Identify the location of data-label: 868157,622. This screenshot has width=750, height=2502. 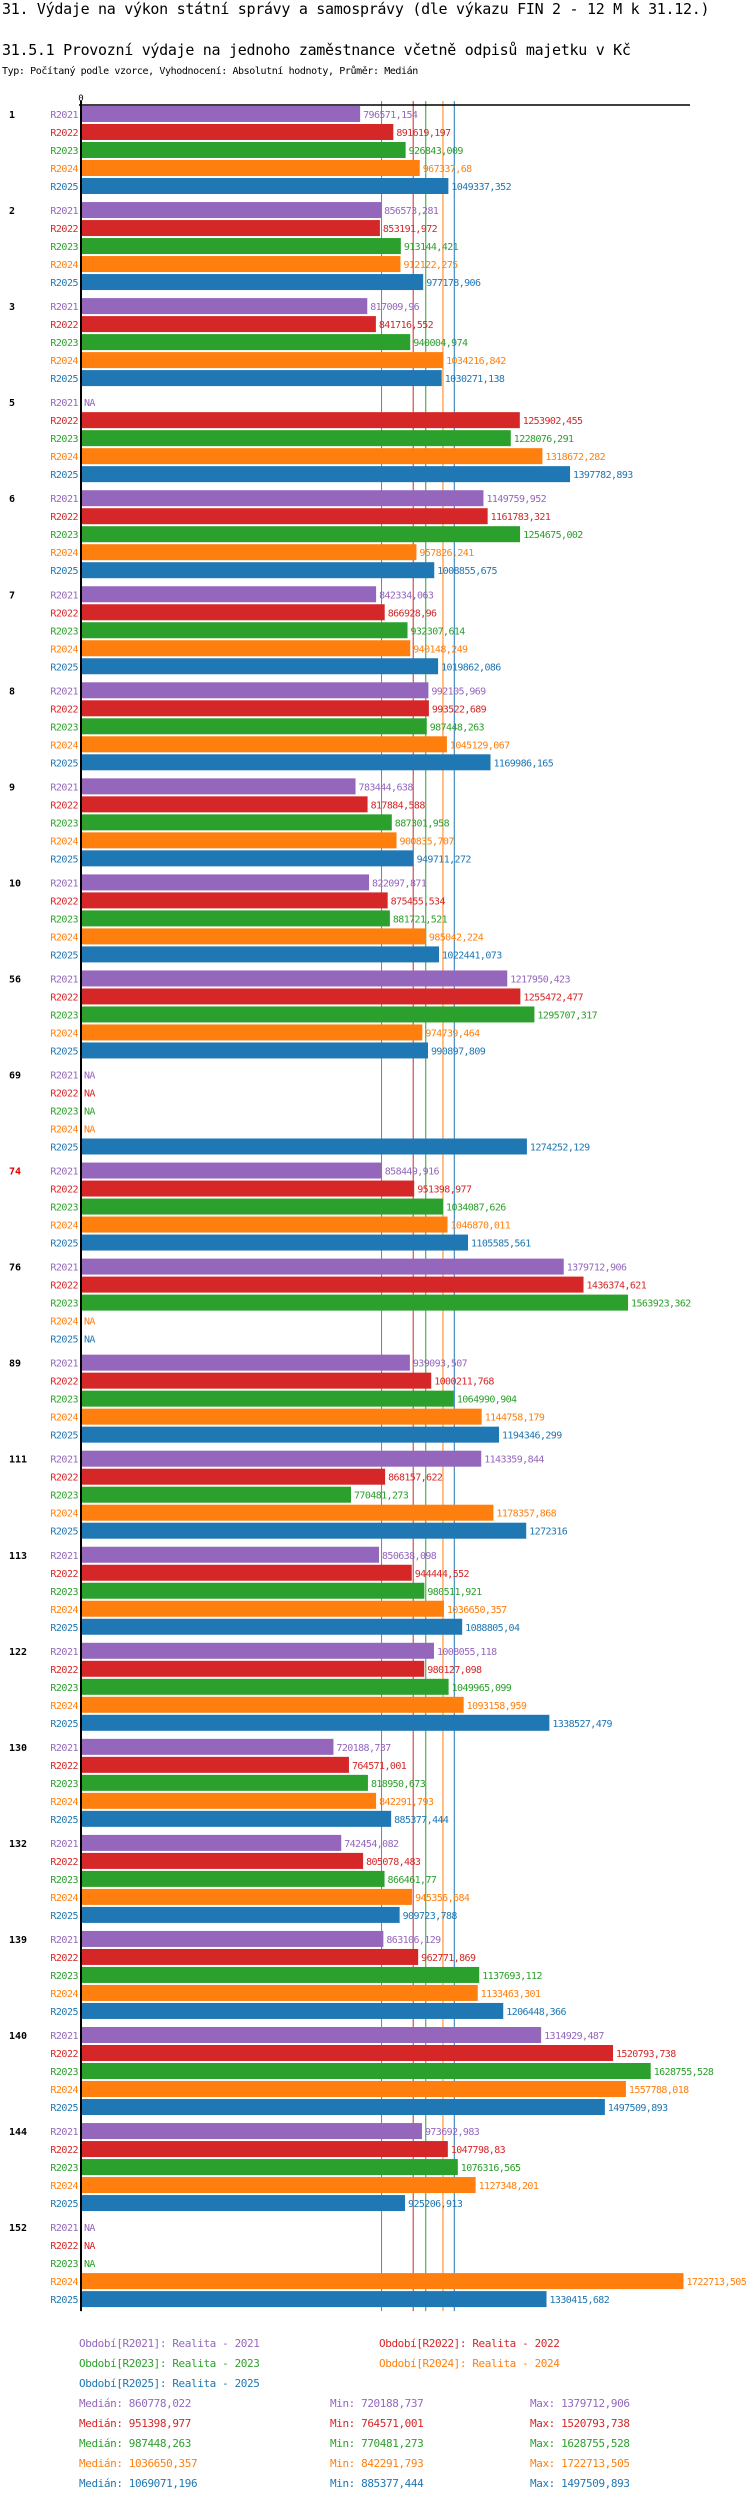
(415, 1478).